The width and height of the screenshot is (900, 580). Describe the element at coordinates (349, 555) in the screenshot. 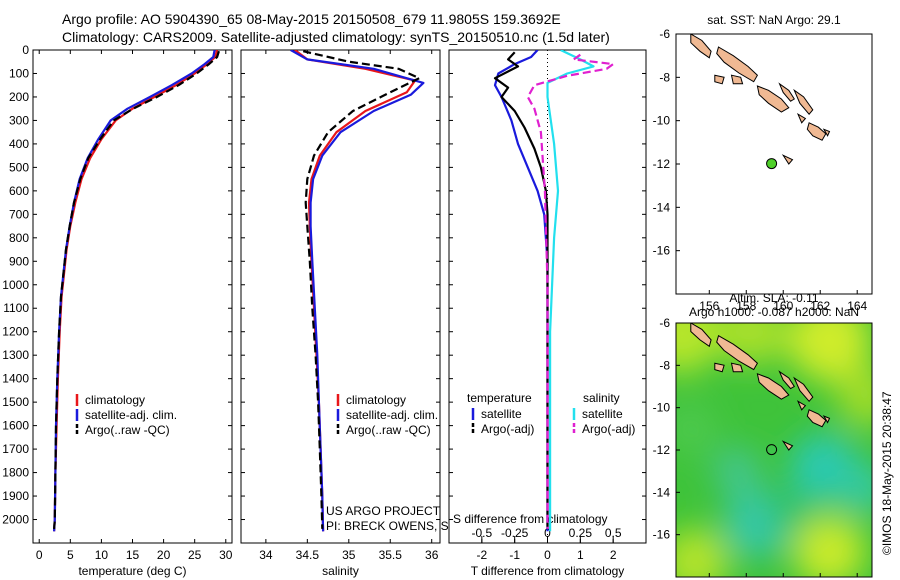

I see `x-tick-label: 35` at that location.